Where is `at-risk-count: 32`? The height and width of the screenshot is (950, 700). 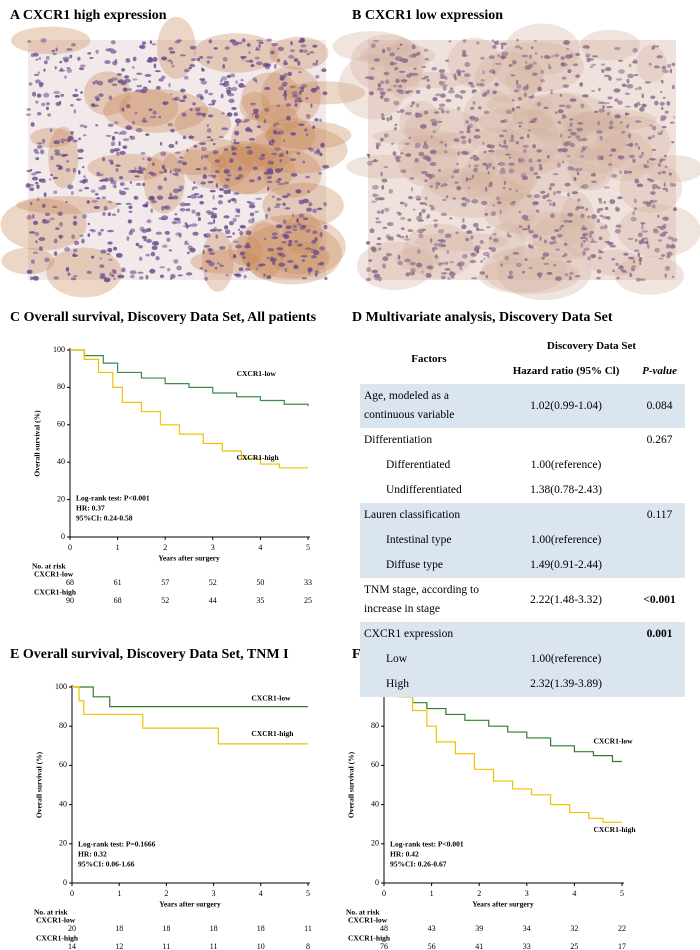 at-risk-count: 32 is located at coordinates (574, 928).